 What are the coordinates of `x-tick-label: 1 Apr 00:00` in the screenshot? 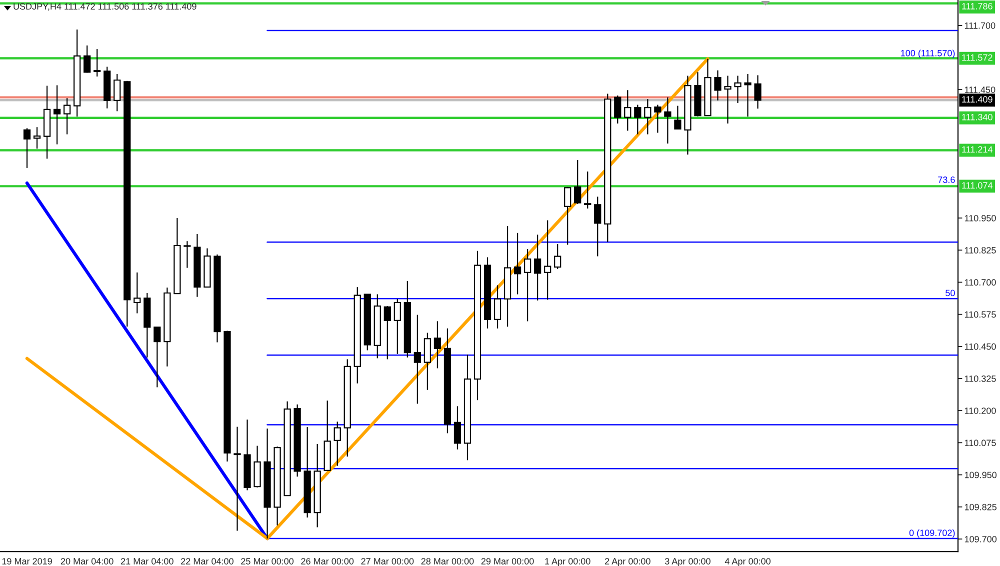 It's located at (567, 562).